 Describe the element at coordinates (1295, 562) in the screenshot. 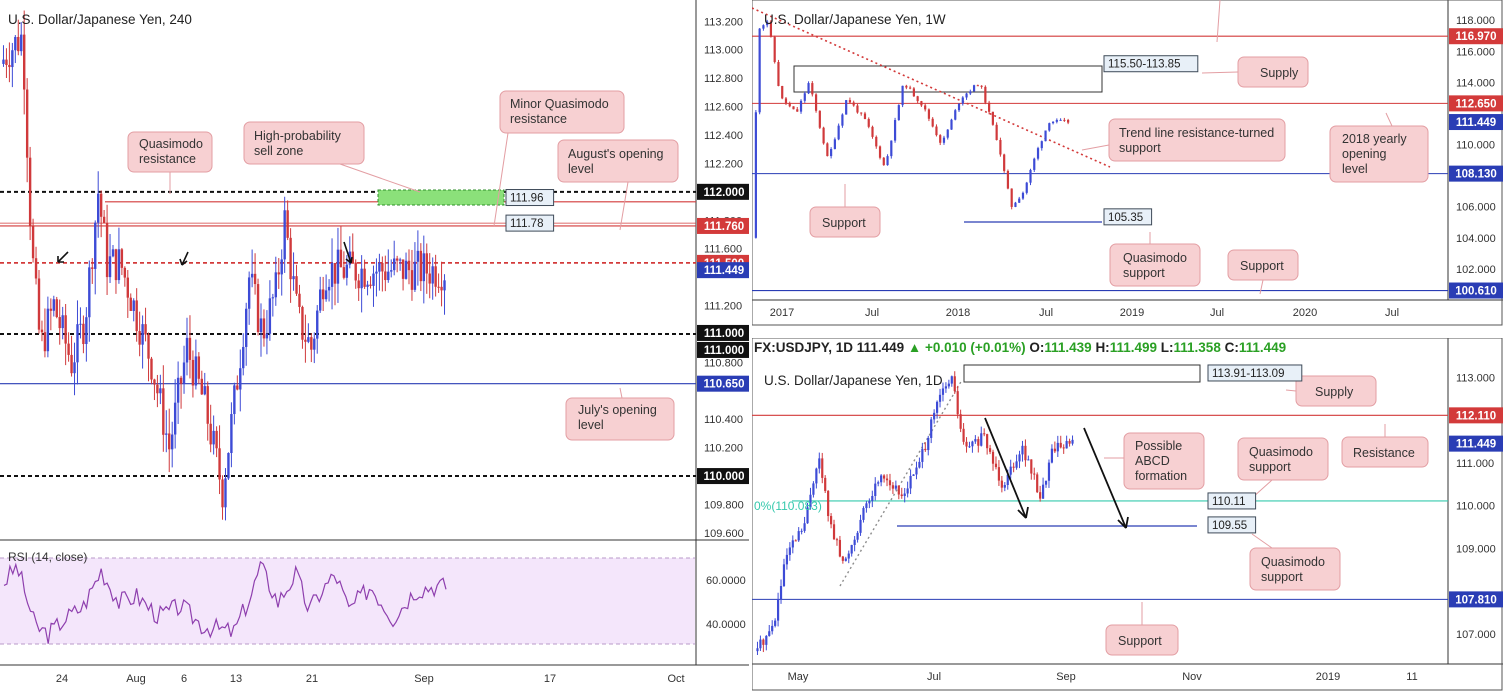

I see `annotation-quasimodo-daily-2: Quasimodo support` at that location.